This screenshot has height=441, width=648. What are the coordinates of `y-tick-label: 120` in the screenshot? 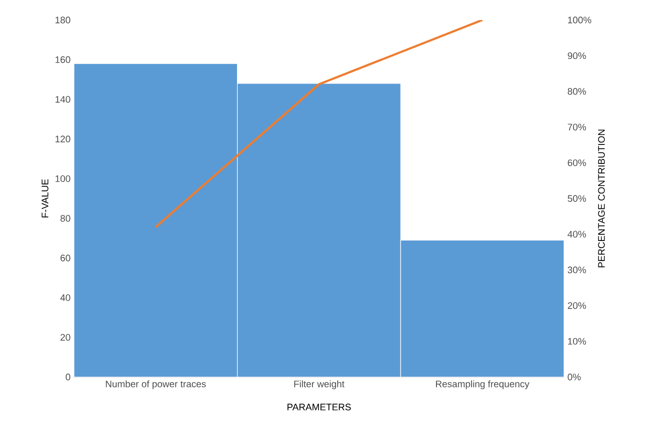 It's located at (63, 139).